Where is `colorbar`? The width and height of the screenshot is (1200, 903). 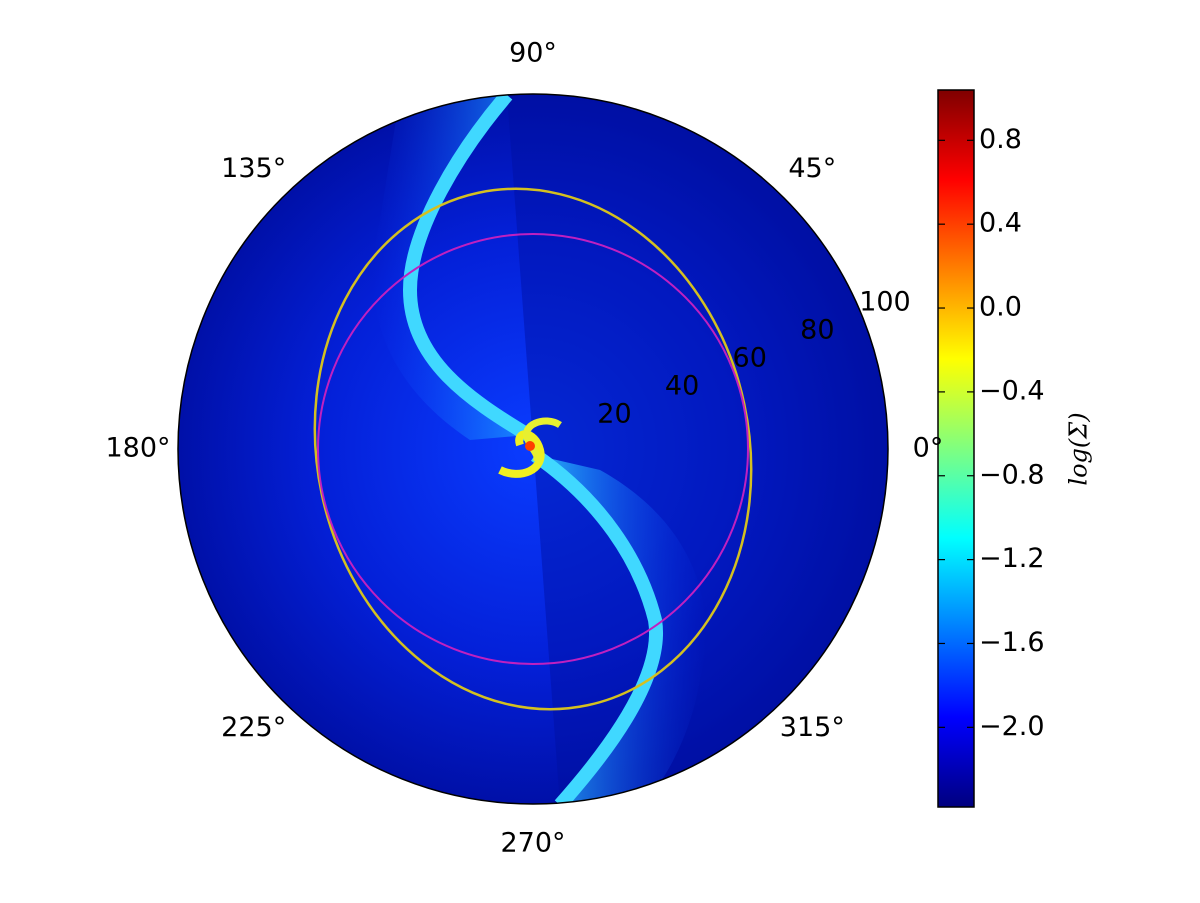
colorbar is located at coordinates (956, 448).